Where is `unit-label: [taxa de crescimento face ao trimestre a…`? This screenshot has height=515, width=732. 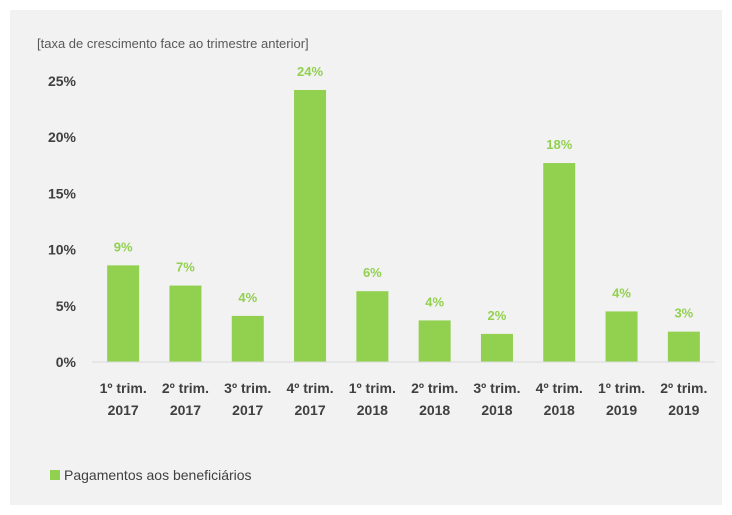
unit-label: [taxa de crescimento face ao trimestre a… is located at coordinates (173, 43).